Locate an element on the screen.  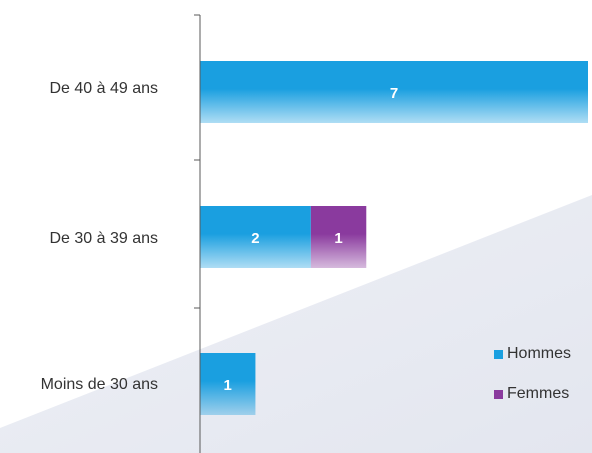
legend: Hommes Femmes is located at coordinates (532, 384).